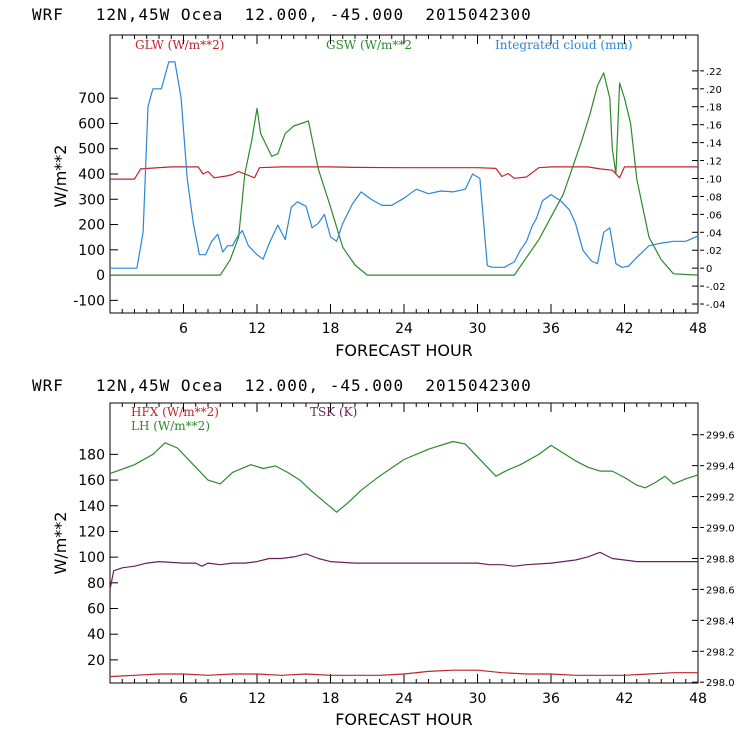  Describe the element at coordinates (91, 175) in the screenshot. I see `y-tick-label: 400` at that location.